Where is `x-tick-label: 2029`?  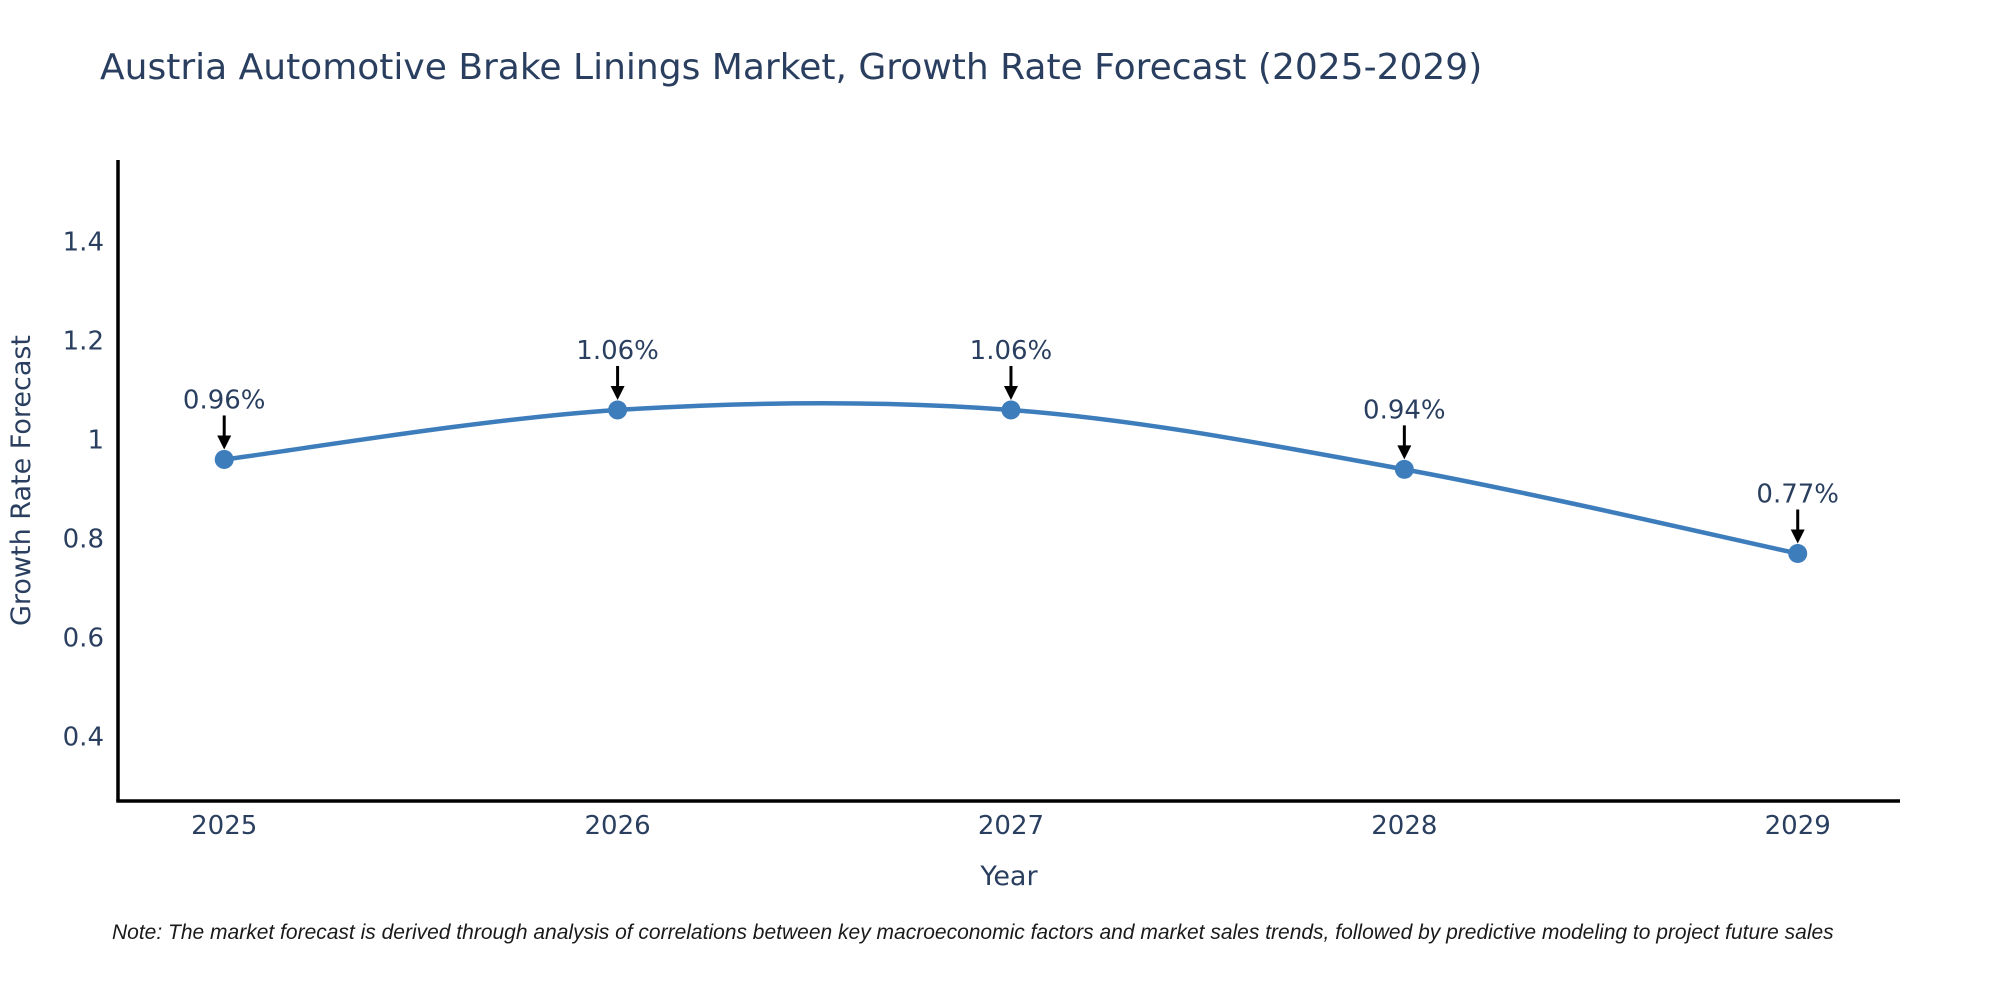
x-tick-label: 2029 is located at coordinates (1798, 826).